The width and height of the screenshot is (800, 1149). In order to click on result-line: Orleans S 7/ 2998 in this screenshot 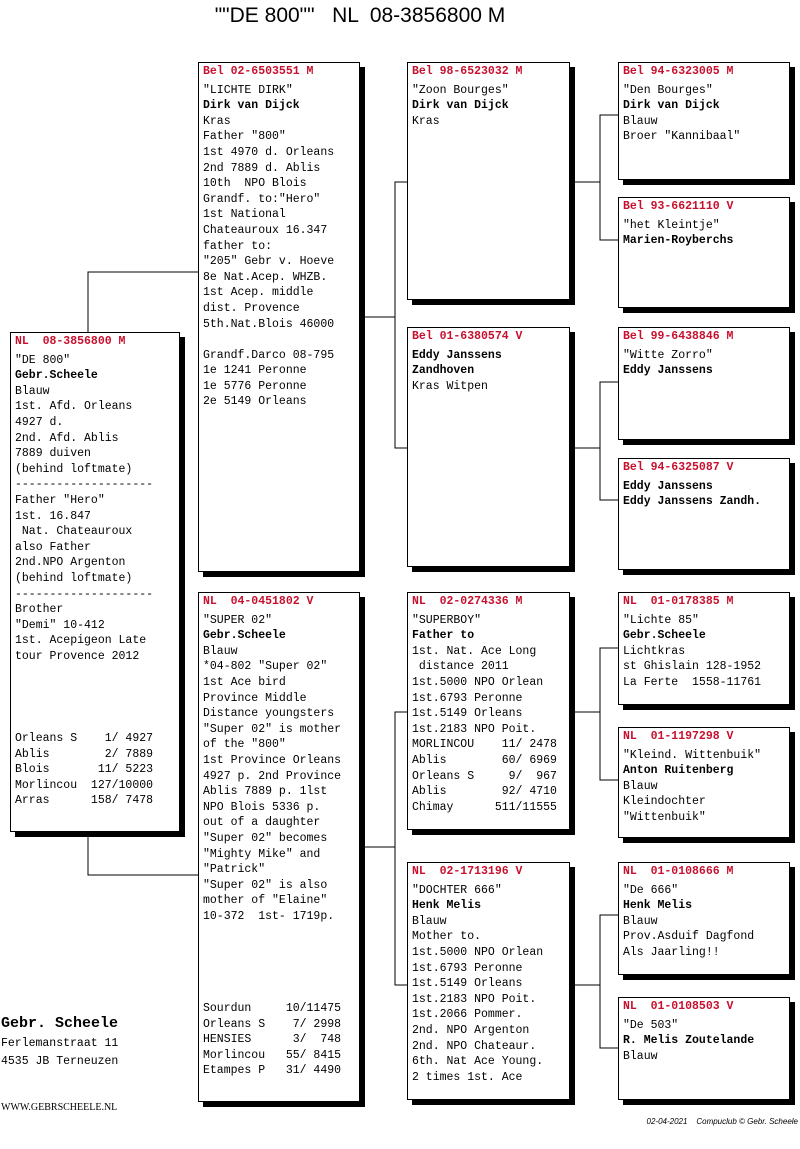, I will do `click(272, 1024)`.